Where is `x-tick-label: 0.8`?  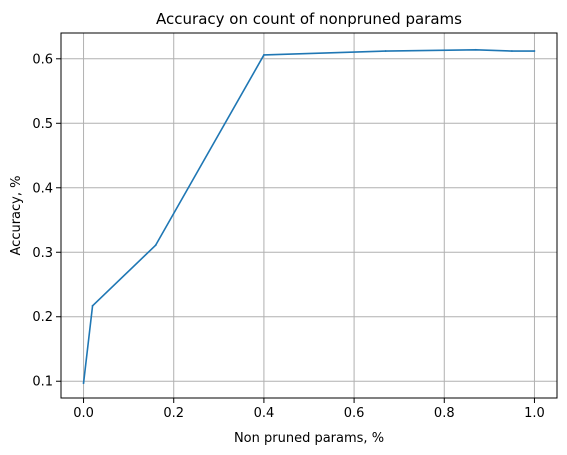
x-tick-label: 0.8 is located at coordinates (444, 413).